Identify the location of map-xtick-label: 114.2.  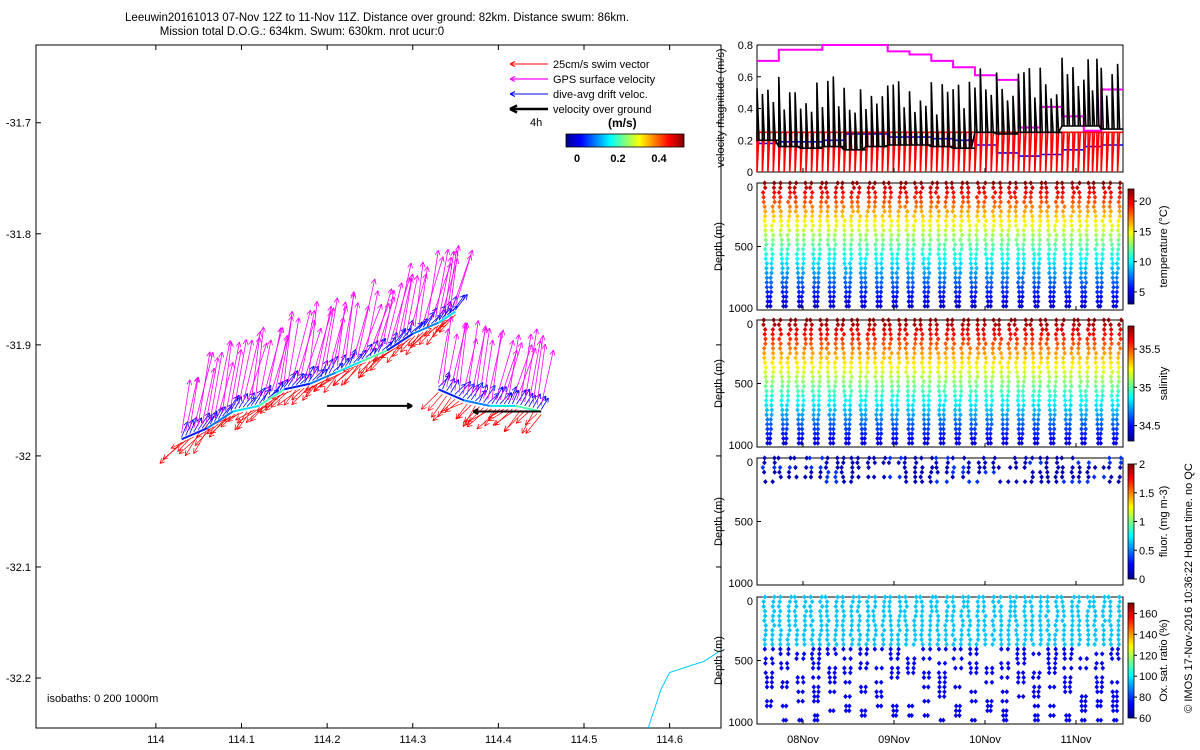
(327, 740).